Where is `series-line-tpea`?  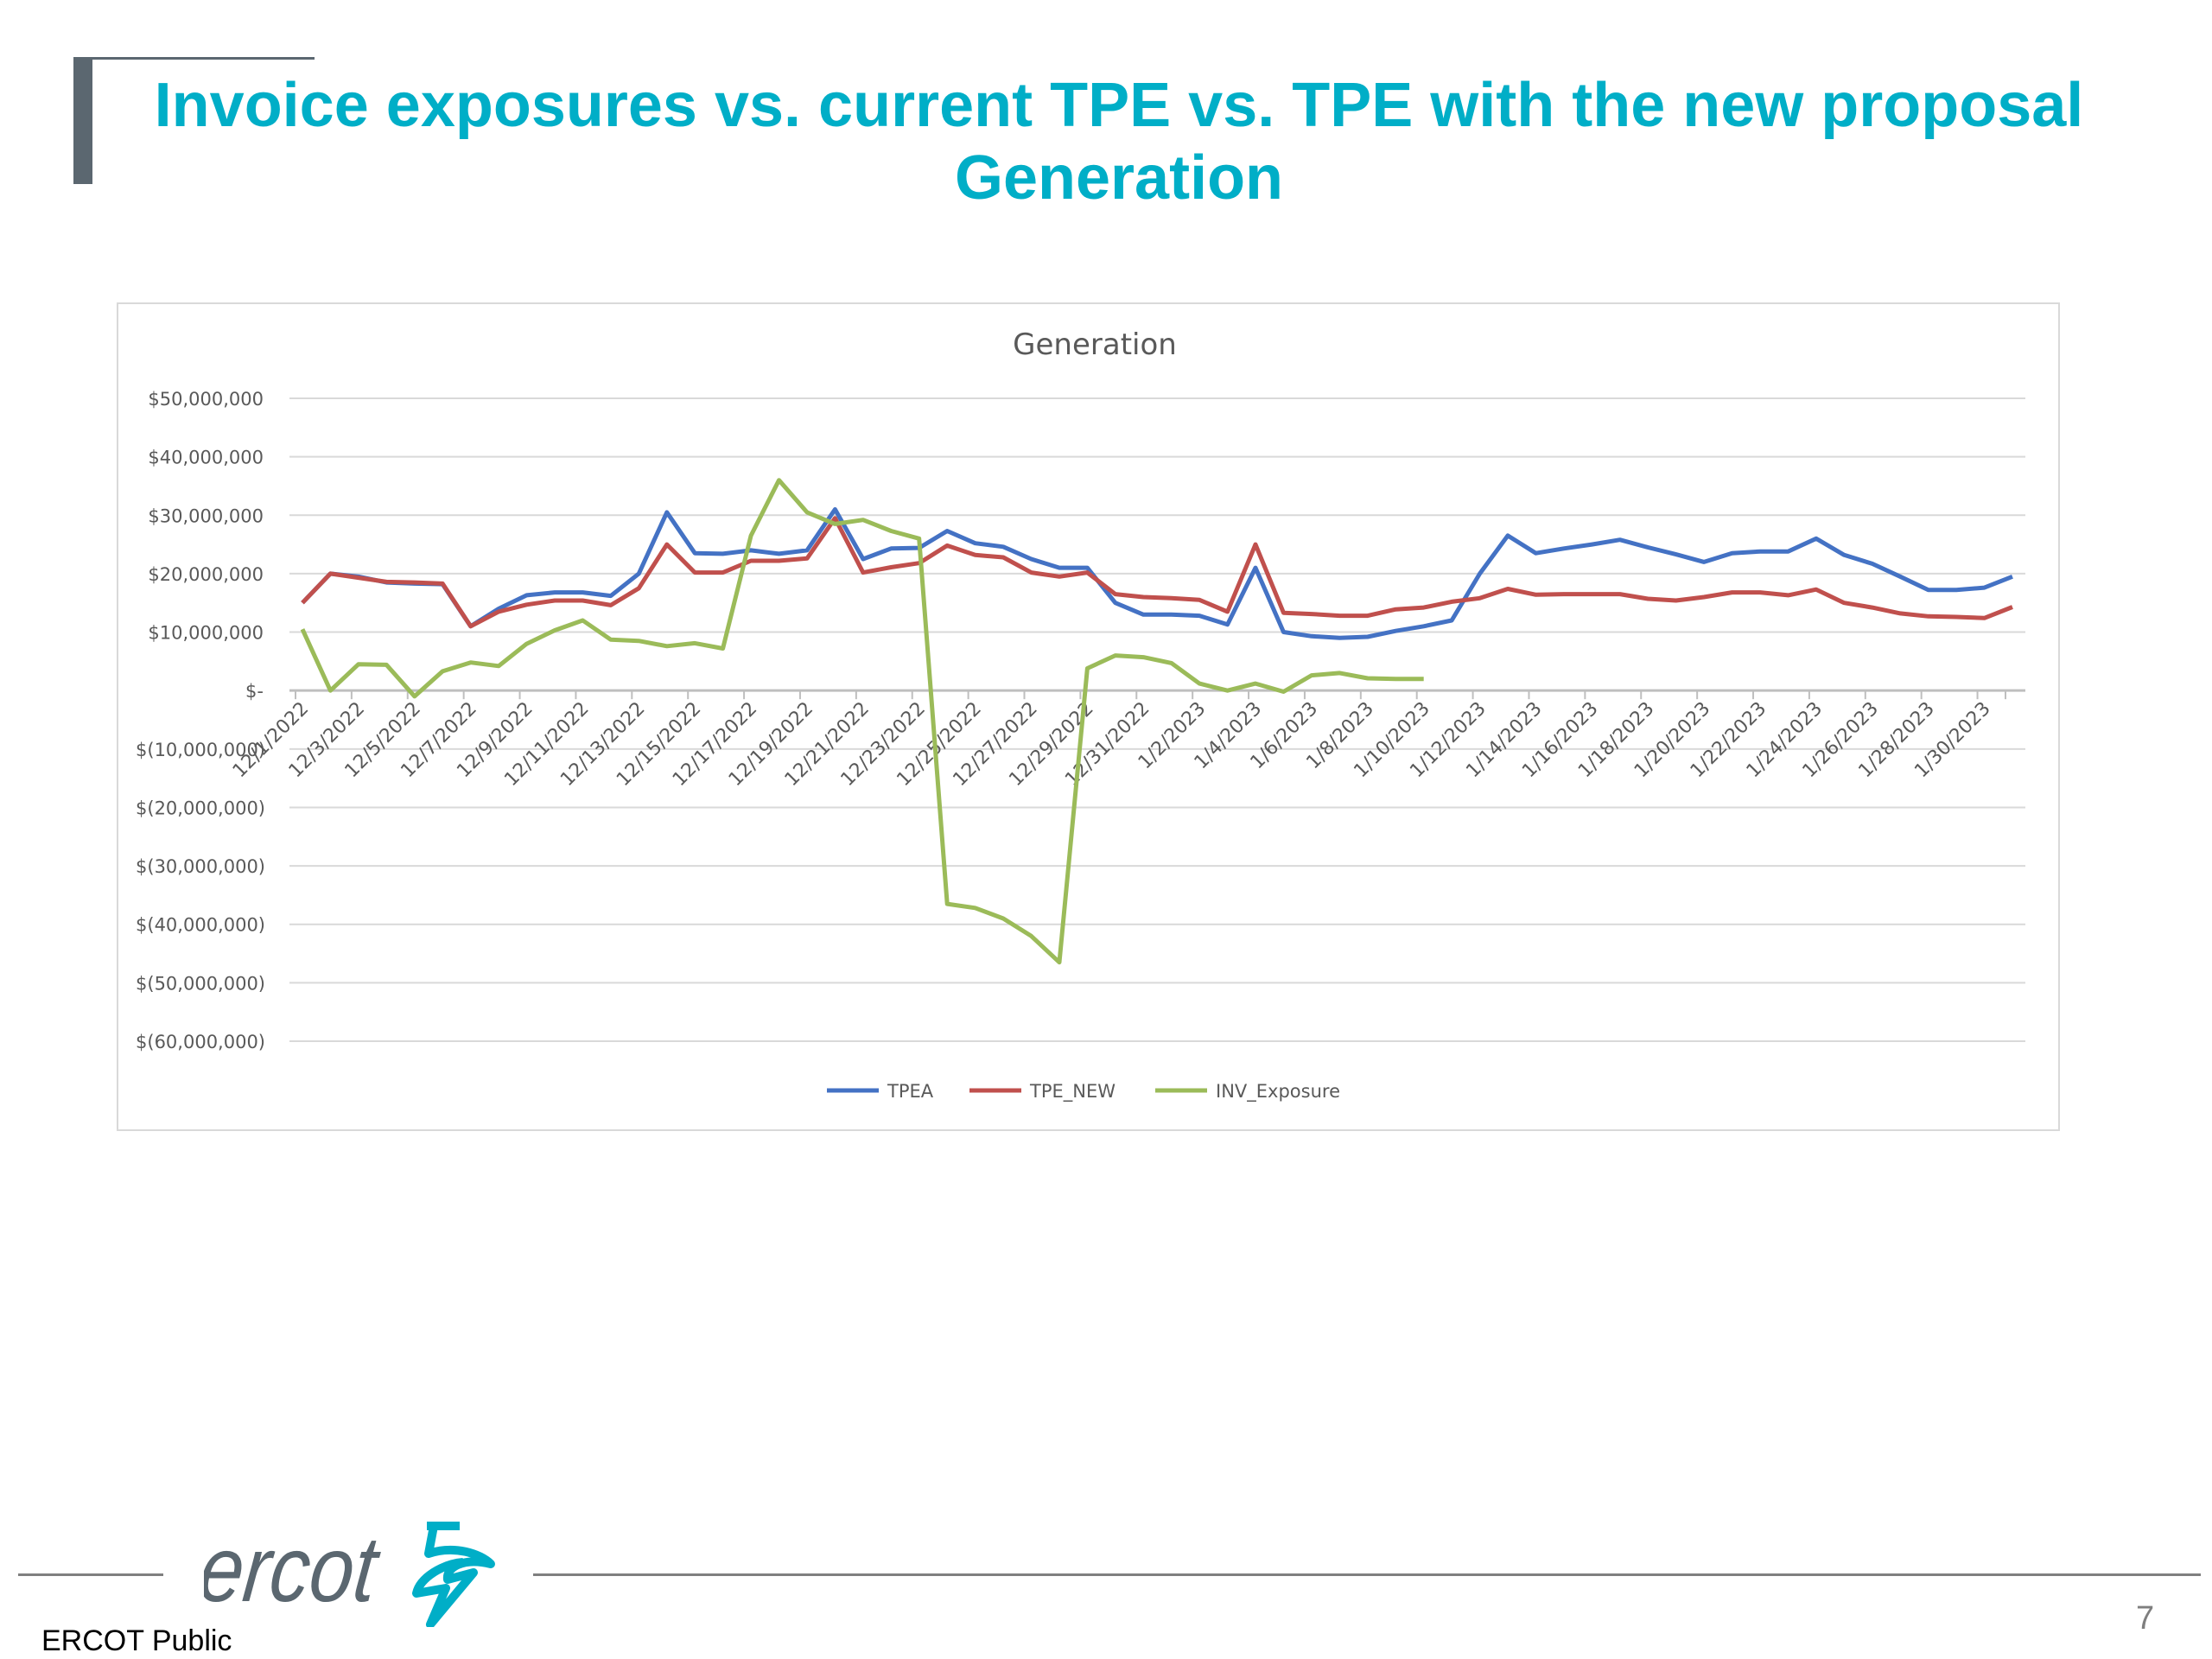
series-line-tpea is located at coordinates (1157, 573).